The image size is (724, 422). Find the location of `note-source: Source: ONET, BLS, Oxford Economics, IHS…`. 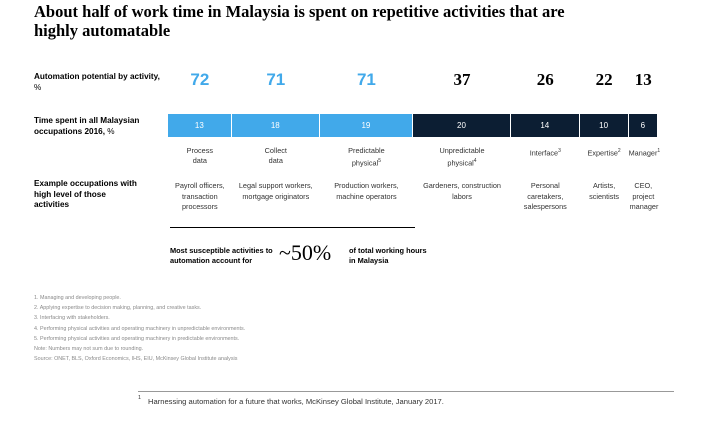

note-source: Source: ONET, BLS, Oxford Economics, IHS… is located at coordinates (136, 359).